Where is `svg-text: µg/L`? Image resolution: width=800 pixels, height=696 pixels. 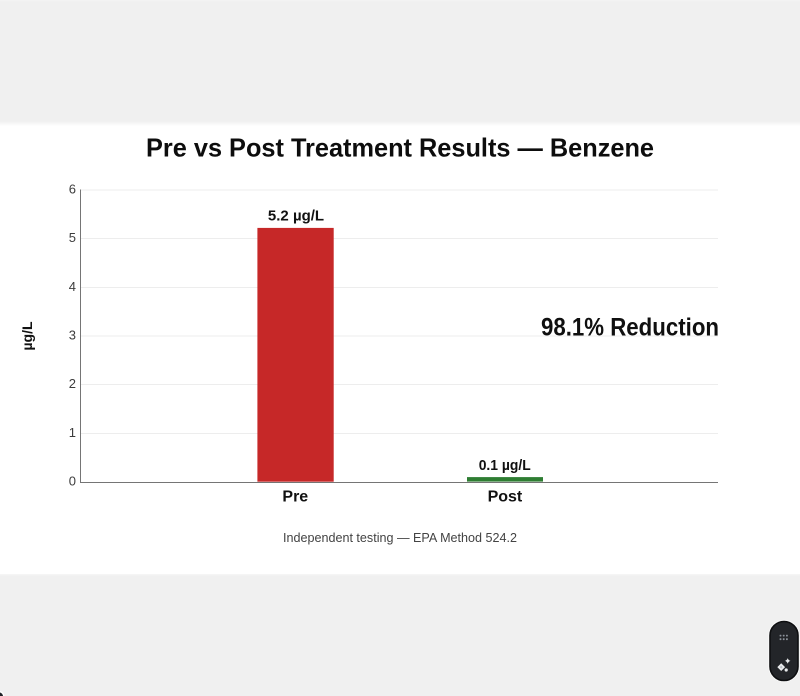 svg-text: µg/L is located at coordinates (27, 336).